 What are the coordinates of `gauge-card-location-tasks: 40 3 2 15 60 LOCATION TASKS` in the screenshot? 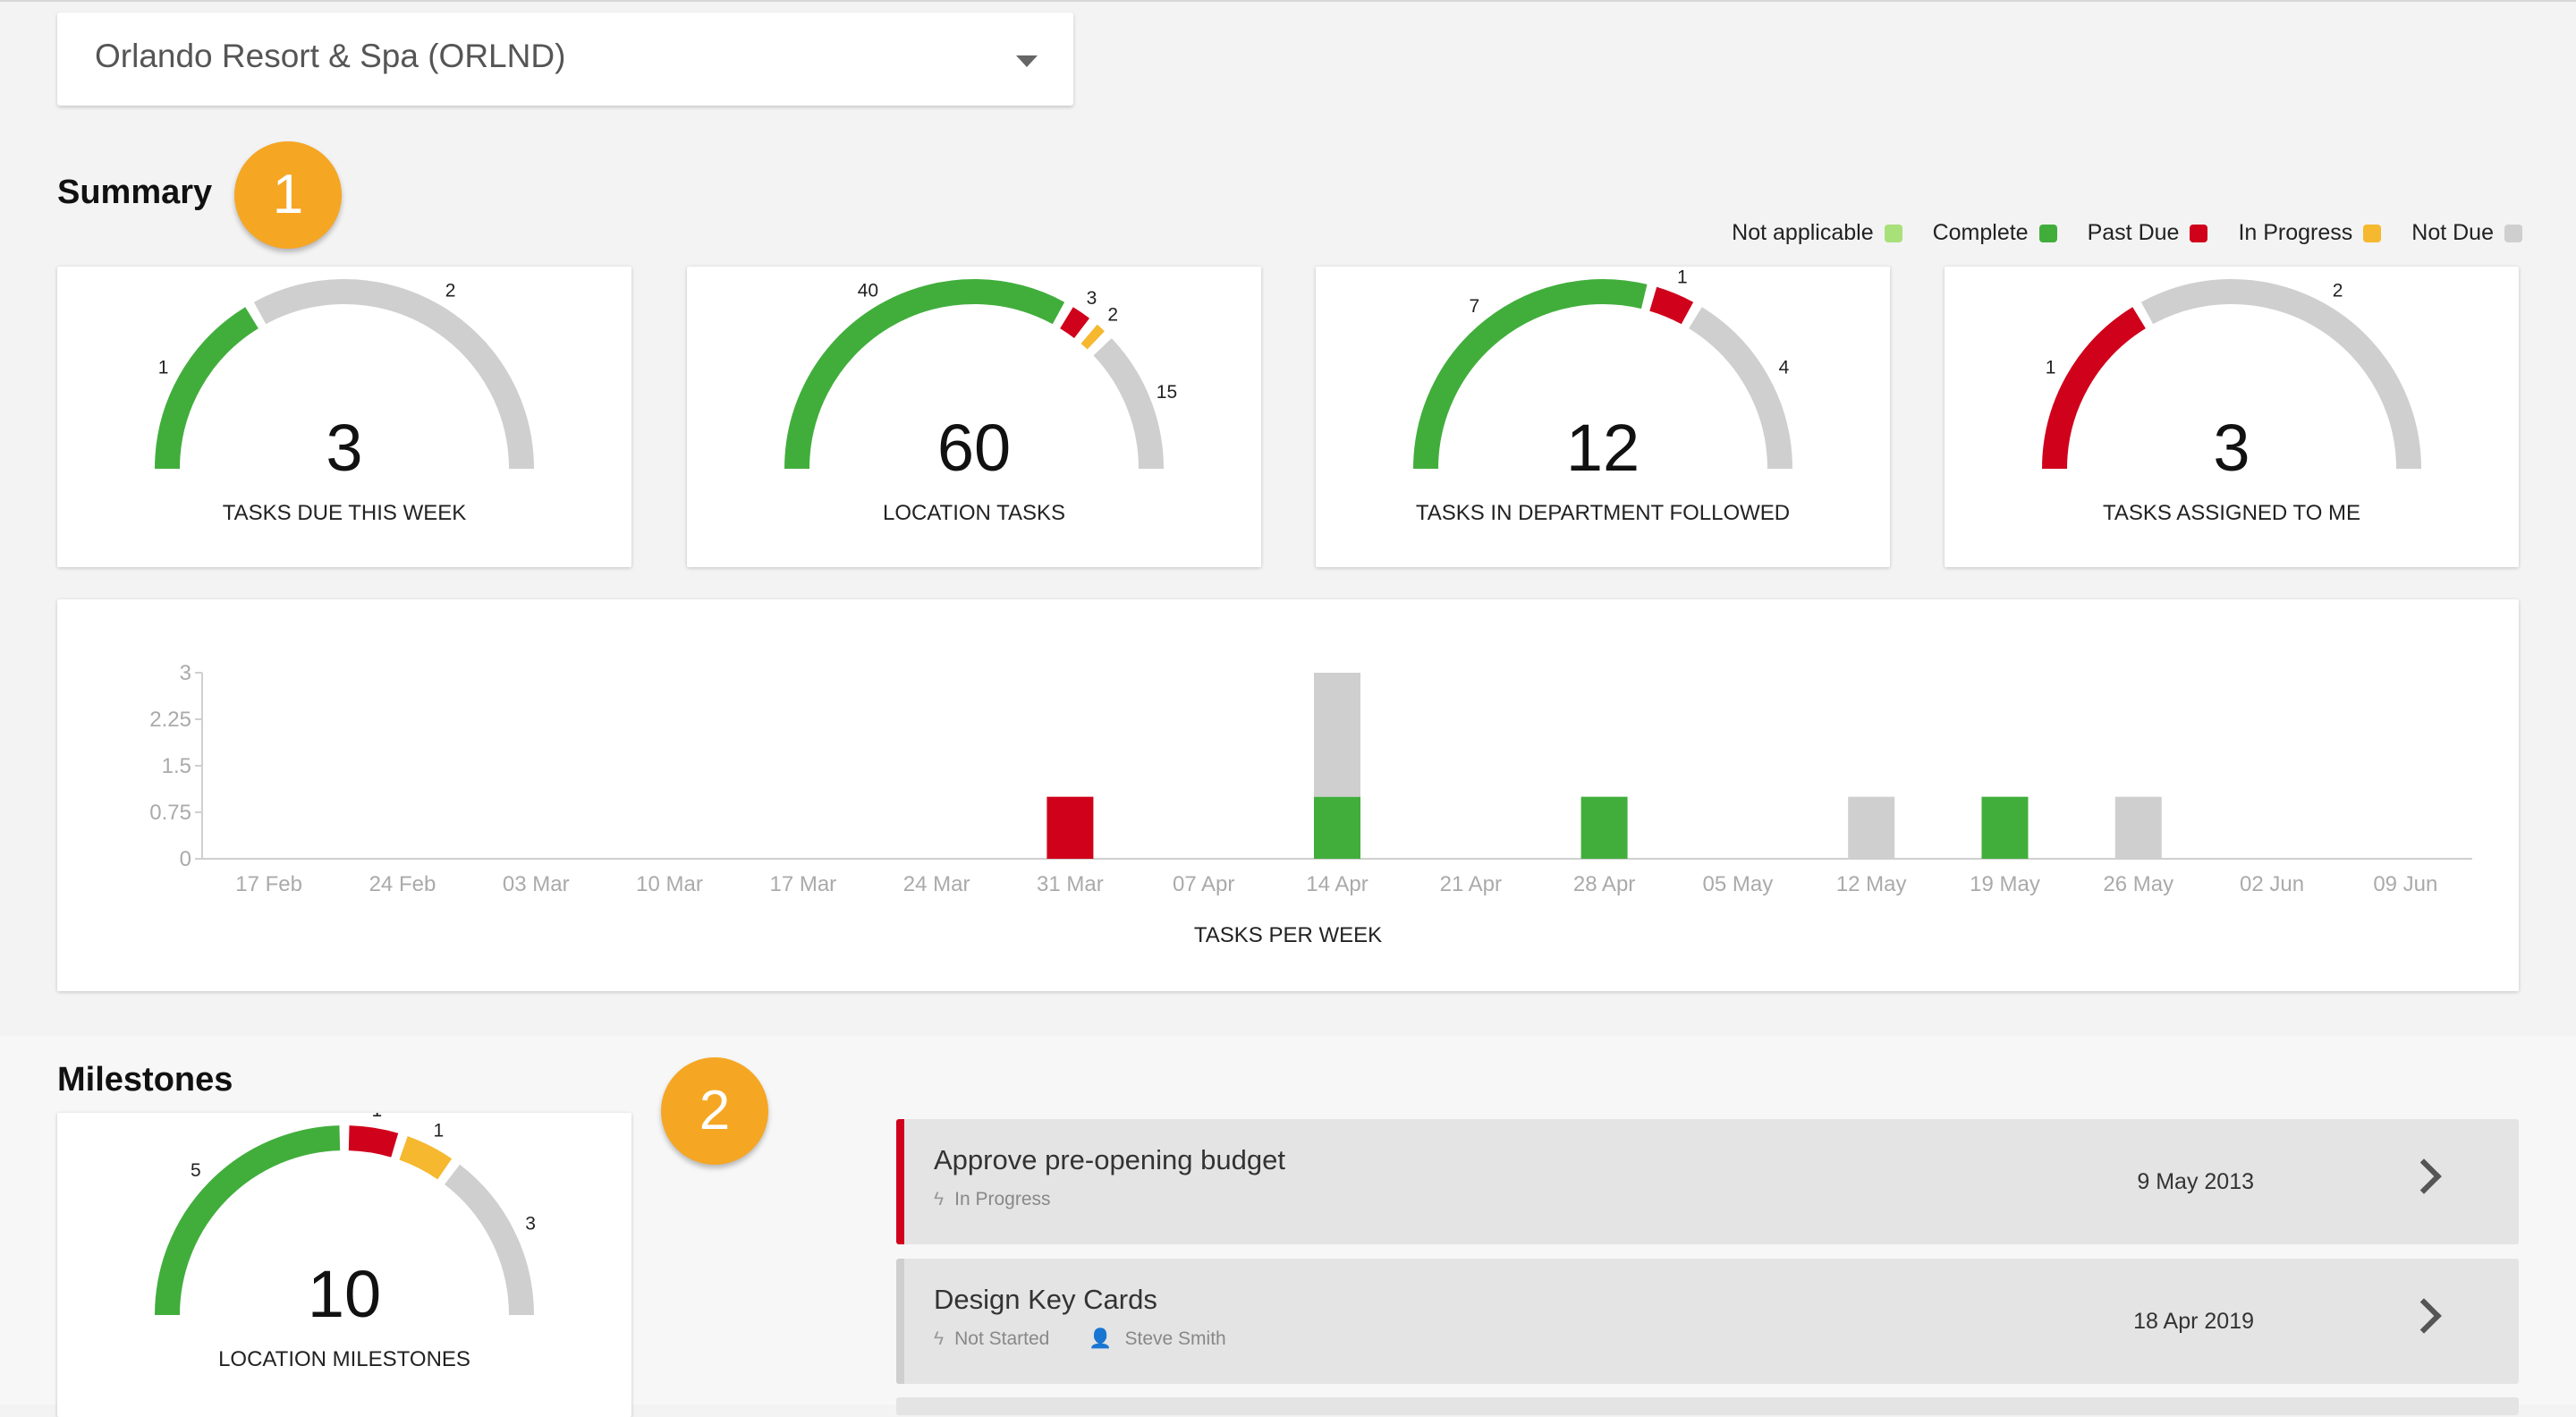 It's located at (974, 417).